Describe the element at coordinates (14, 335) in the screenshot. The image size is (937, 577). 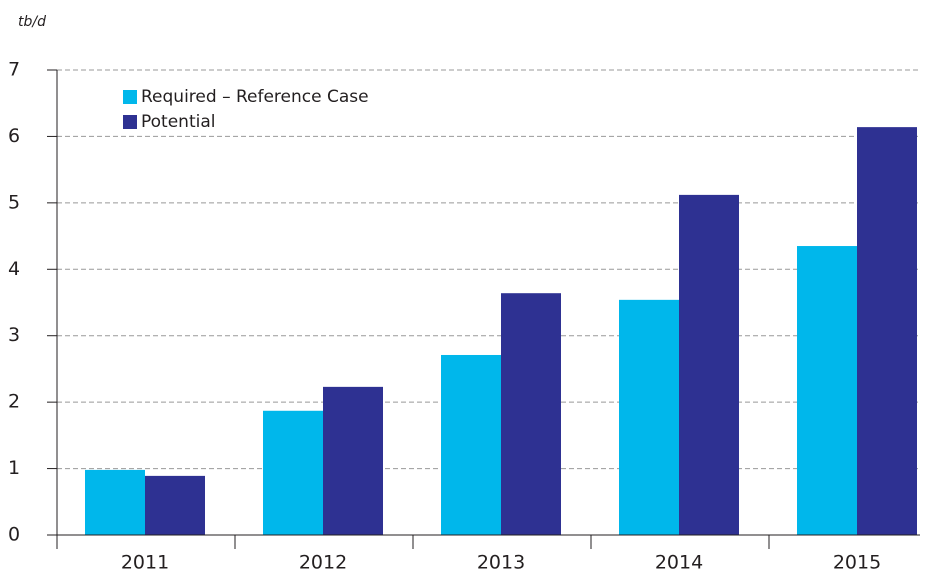
I see `y-tick-label: 3` at that location.